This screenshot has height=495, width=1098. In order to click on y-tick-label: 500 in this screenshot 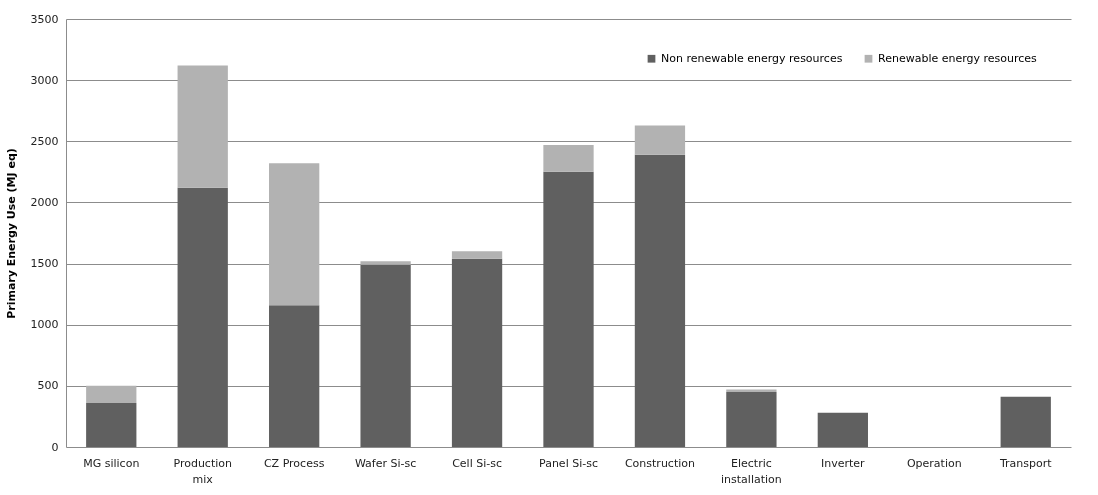, I will do `click(48, 386)`.